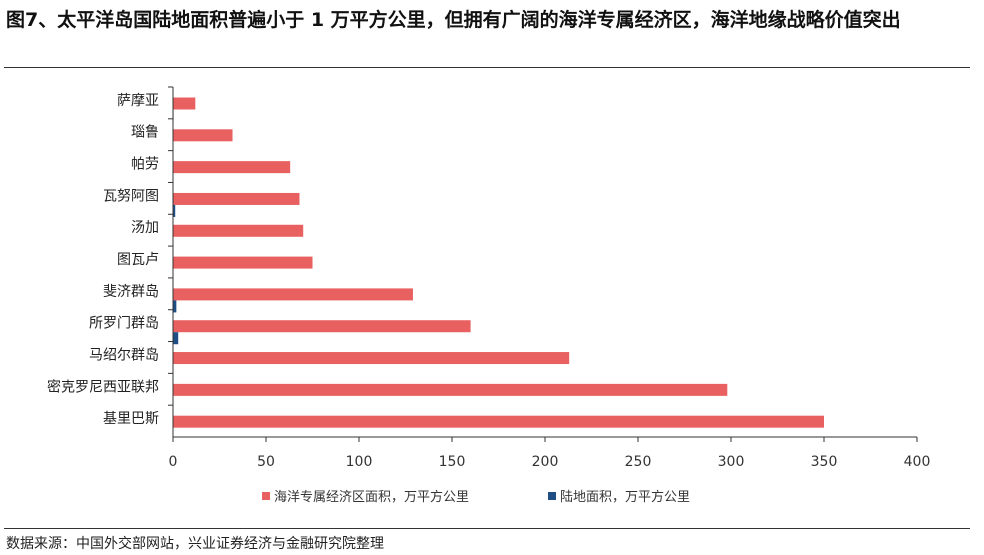 The width and height of the screenshot is (984, 555). Describe the element at coordinates (124, 355) in the screenshot. I see `category-label: 马绍尔群岛` at that location.